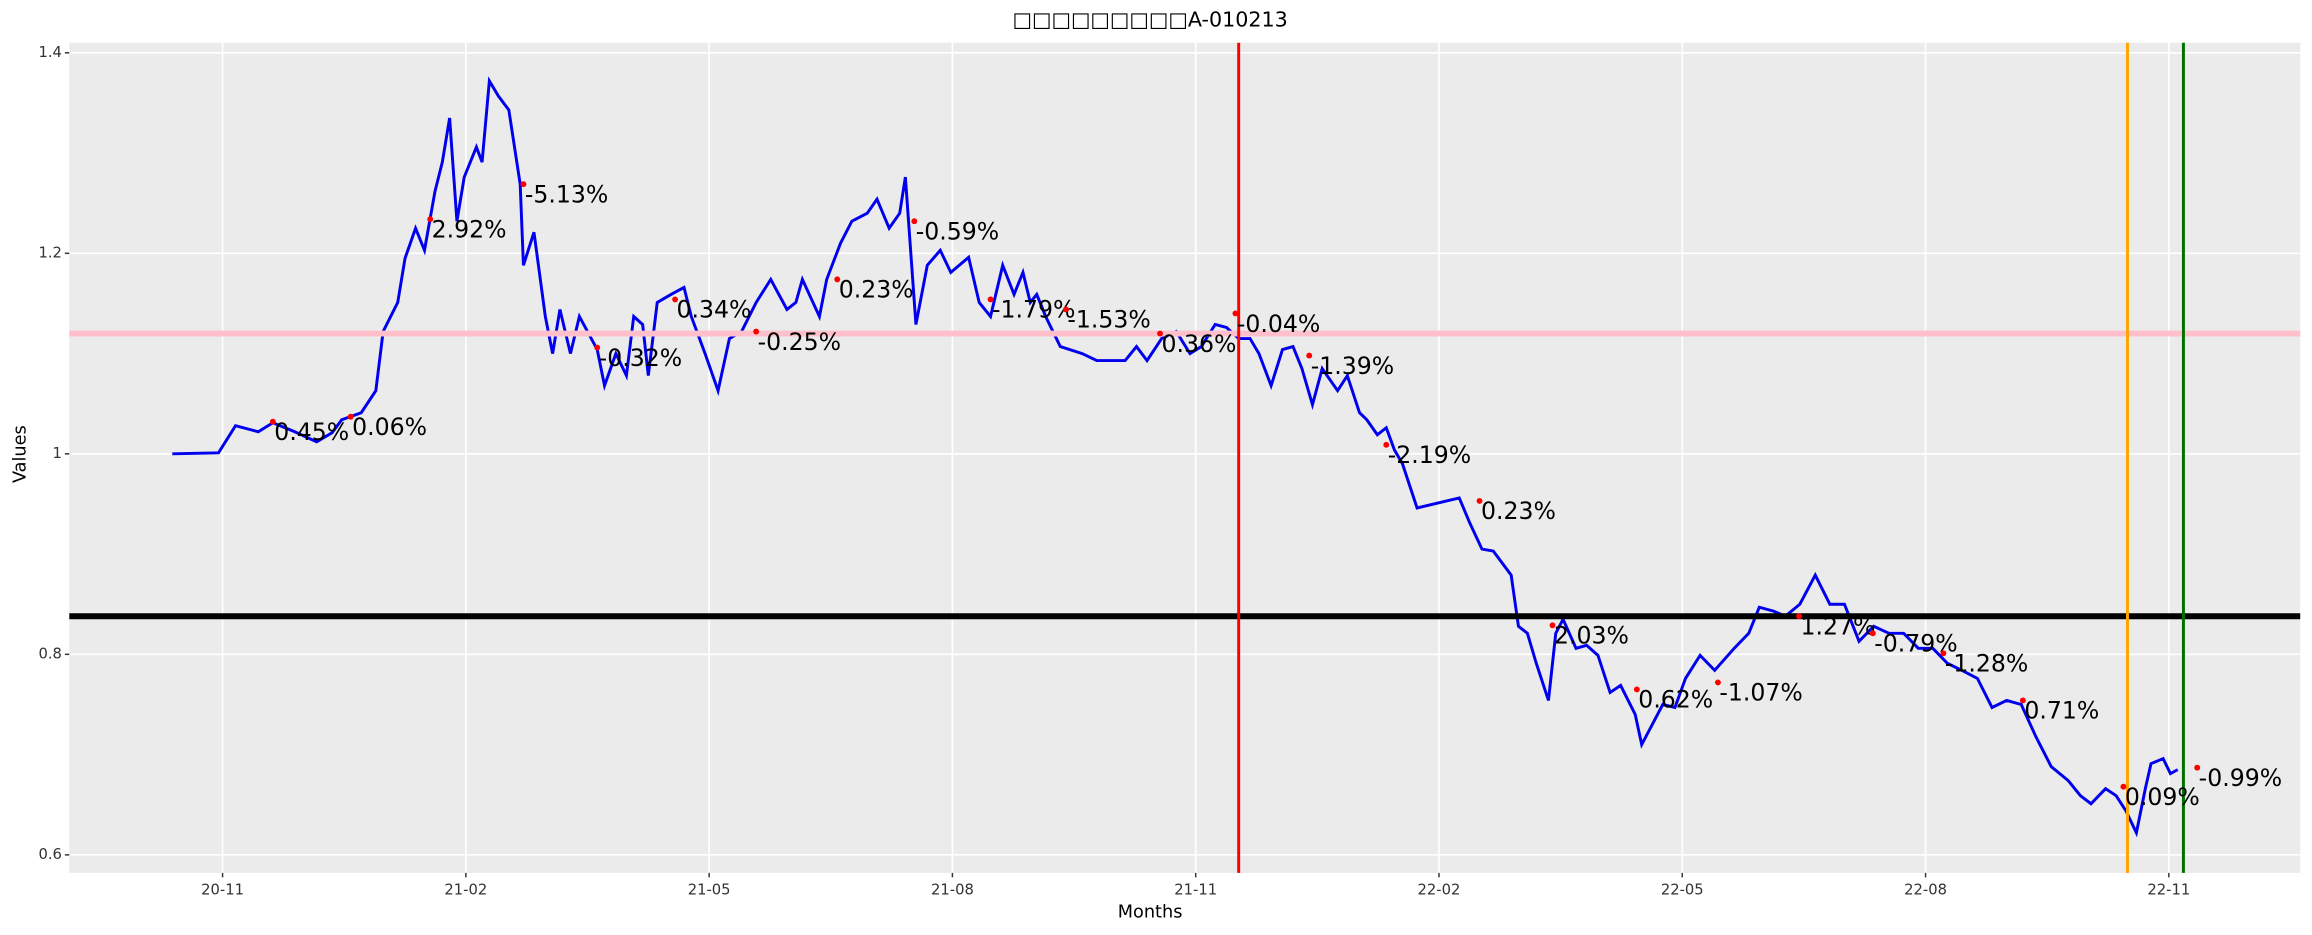 This screenshot has height=935, width=2312. I want to click on annotation-label: 0.34%, so click(714, 310).